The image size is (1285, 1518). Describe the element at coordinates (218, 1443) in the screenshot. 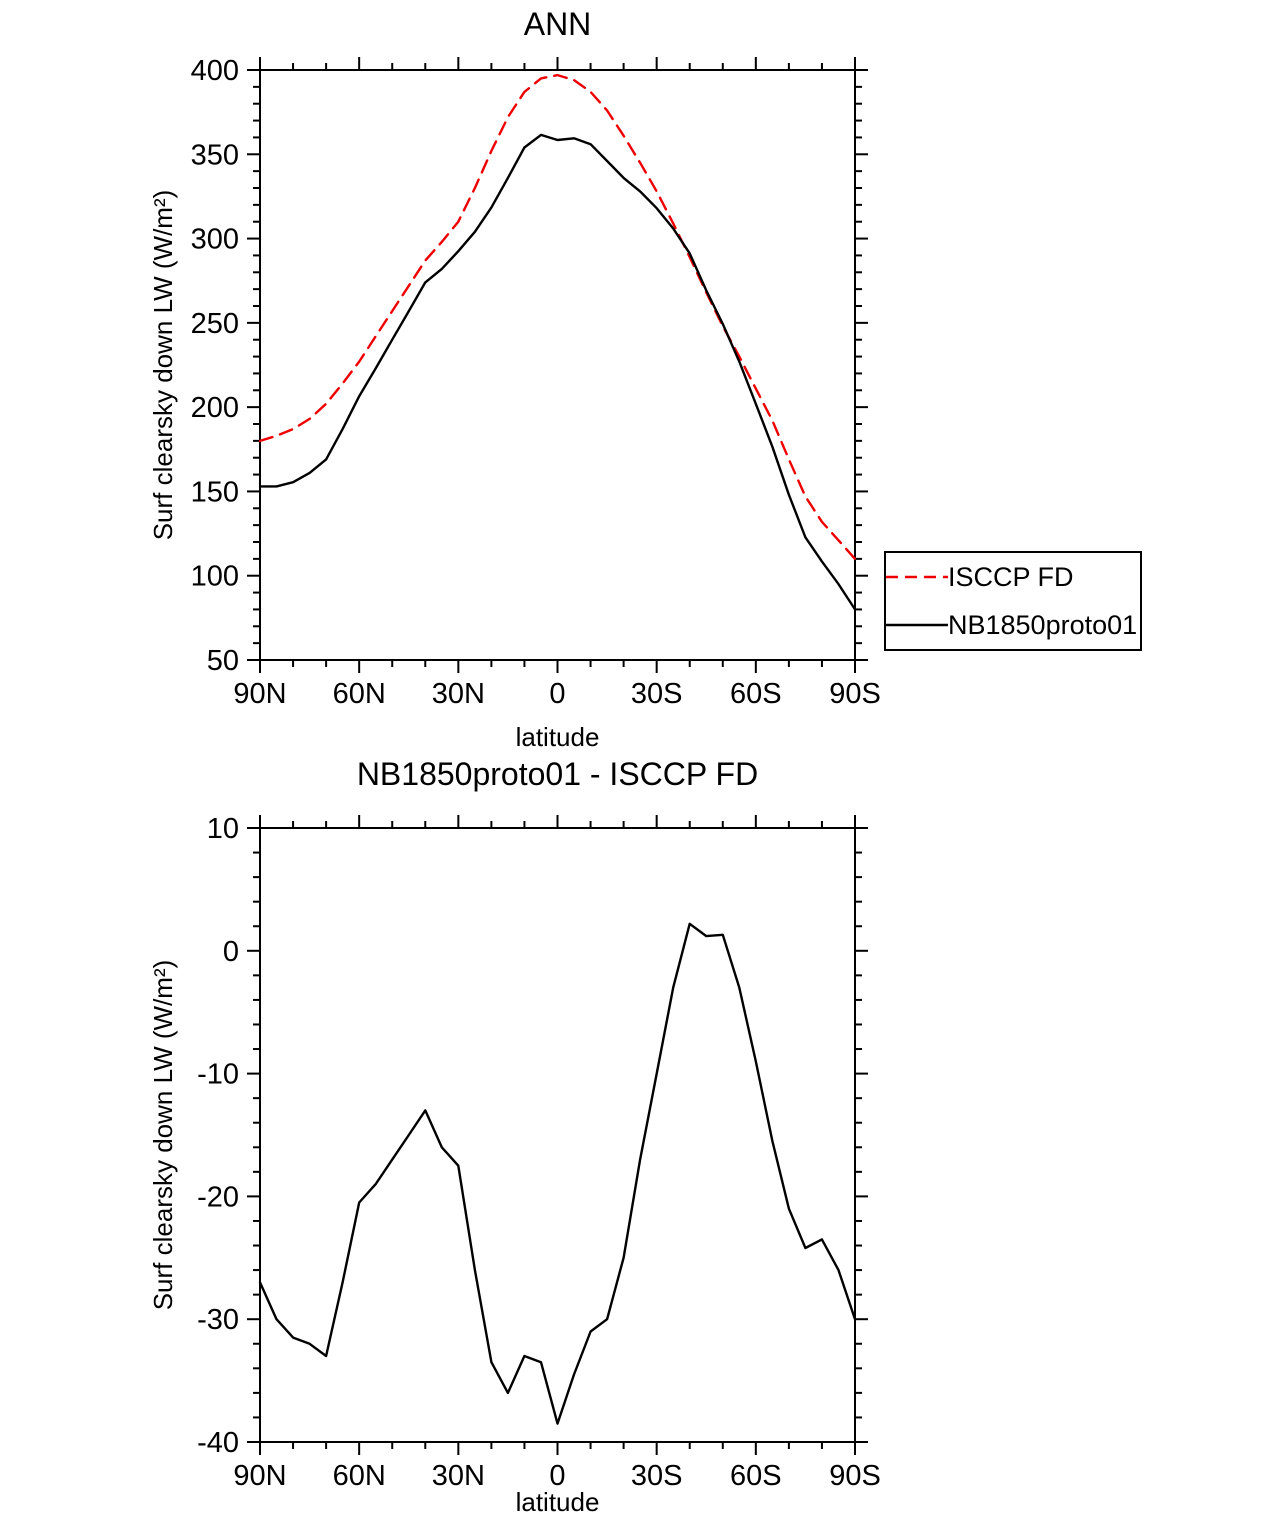

I see `y-tick-label: -40` at that location.